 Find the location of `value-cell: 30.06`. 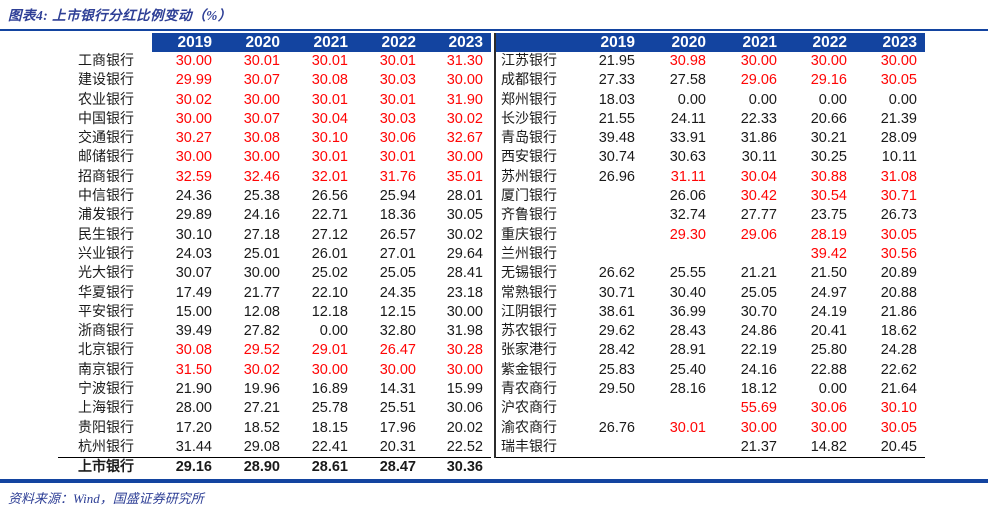

value-cell: 30.06 is located at coordinates (828, 408).